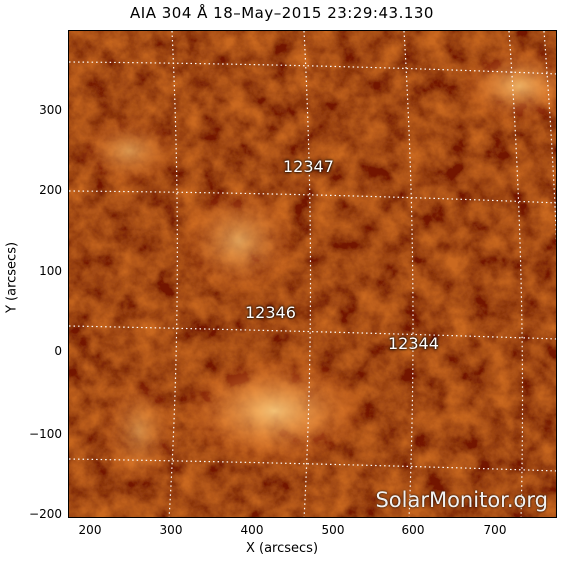 The height and width of the screenshot is (564, 564). I want to click on region-label-12344: 12344, so click(413, 343).